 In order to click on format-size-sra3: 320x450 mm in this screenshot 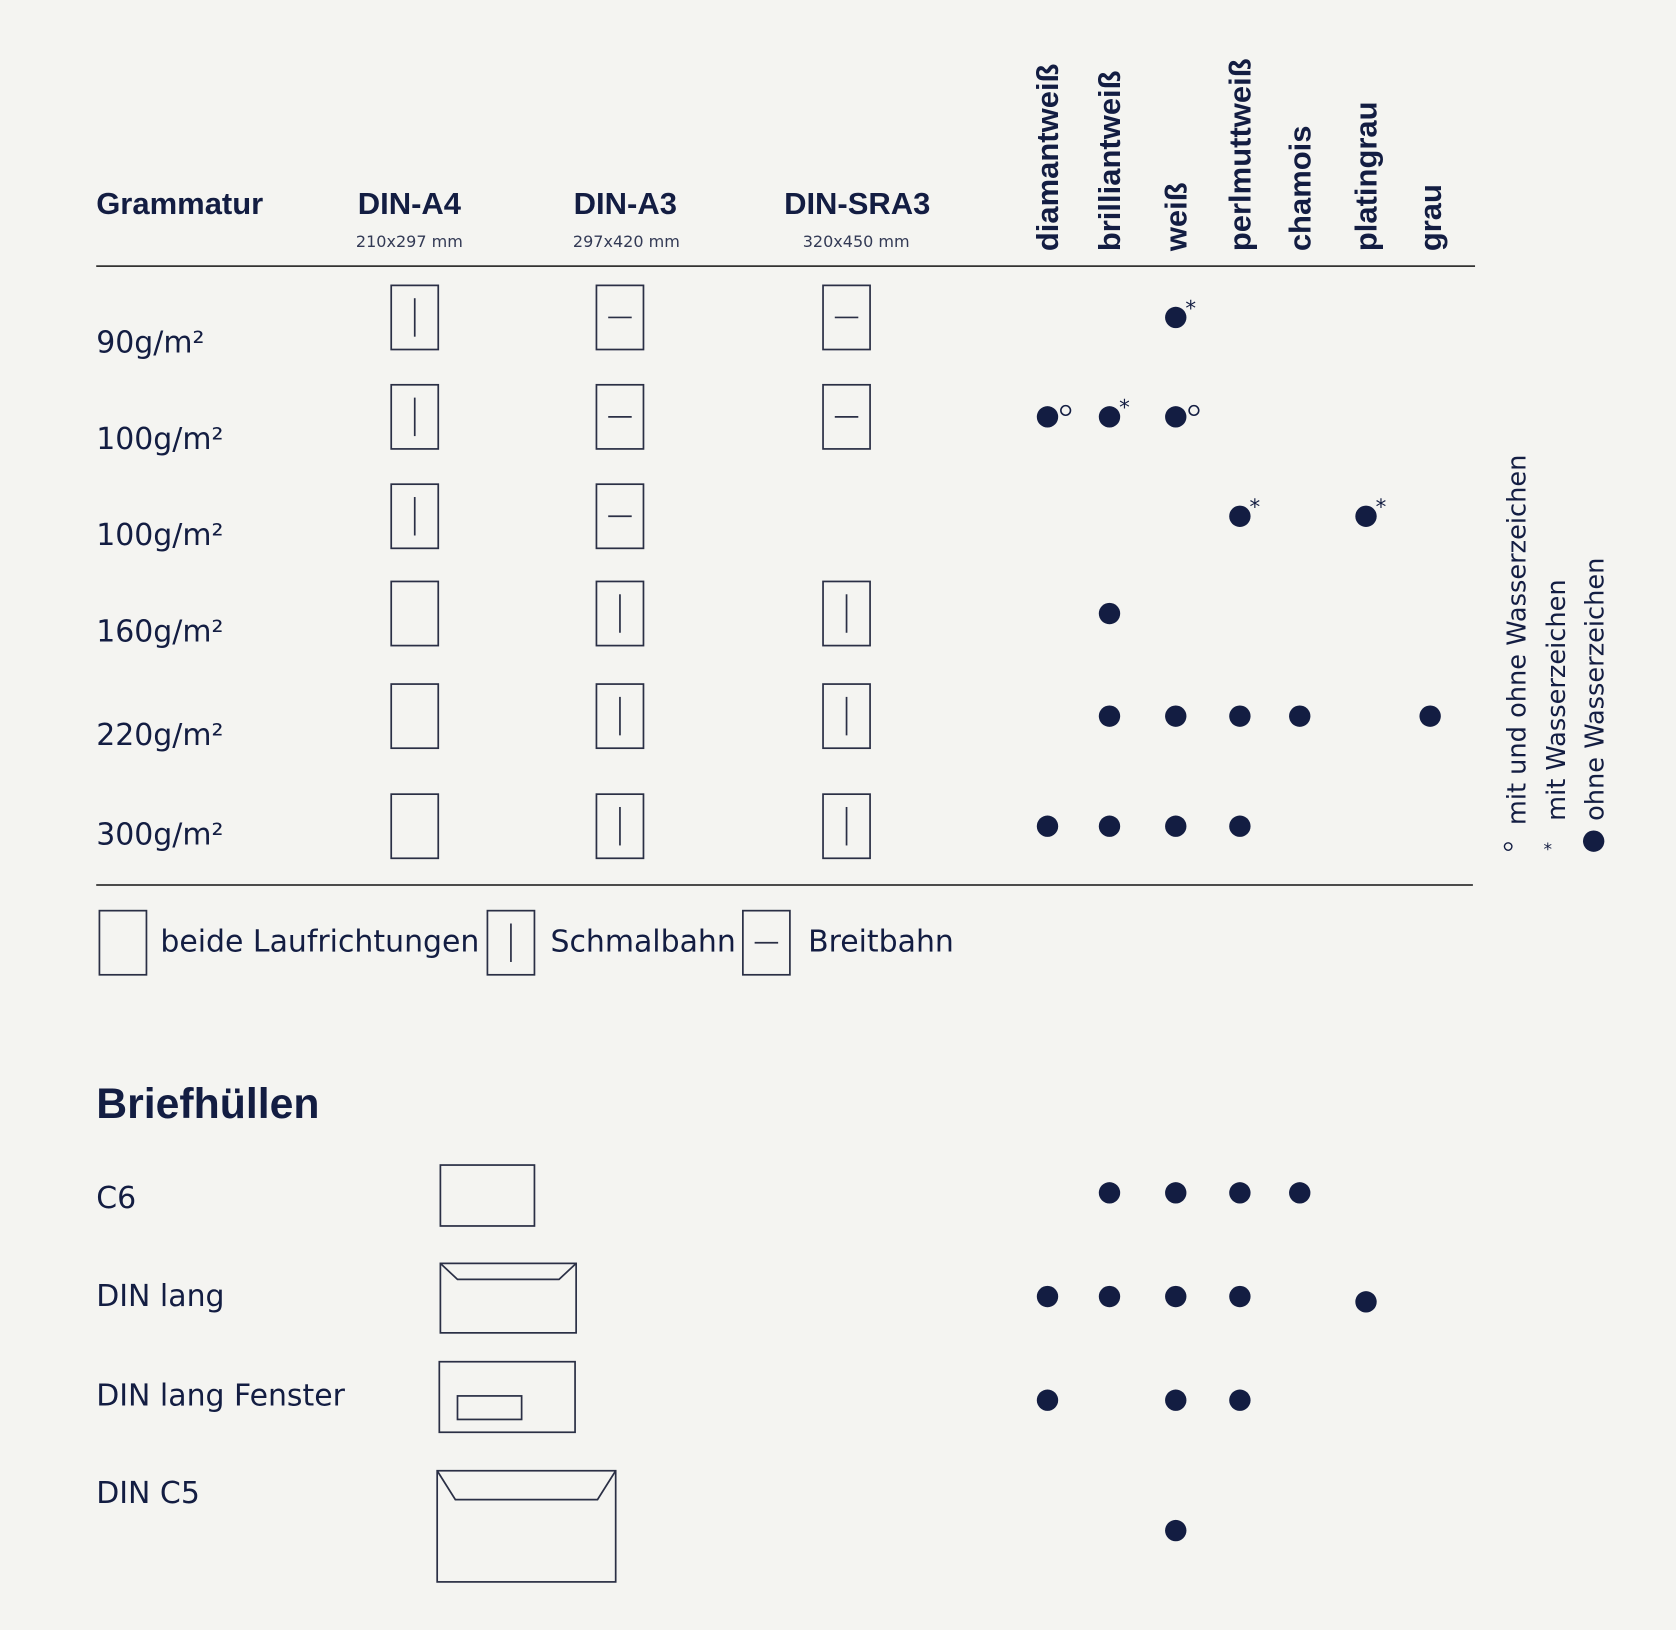, I will do `click(856, 241)`.